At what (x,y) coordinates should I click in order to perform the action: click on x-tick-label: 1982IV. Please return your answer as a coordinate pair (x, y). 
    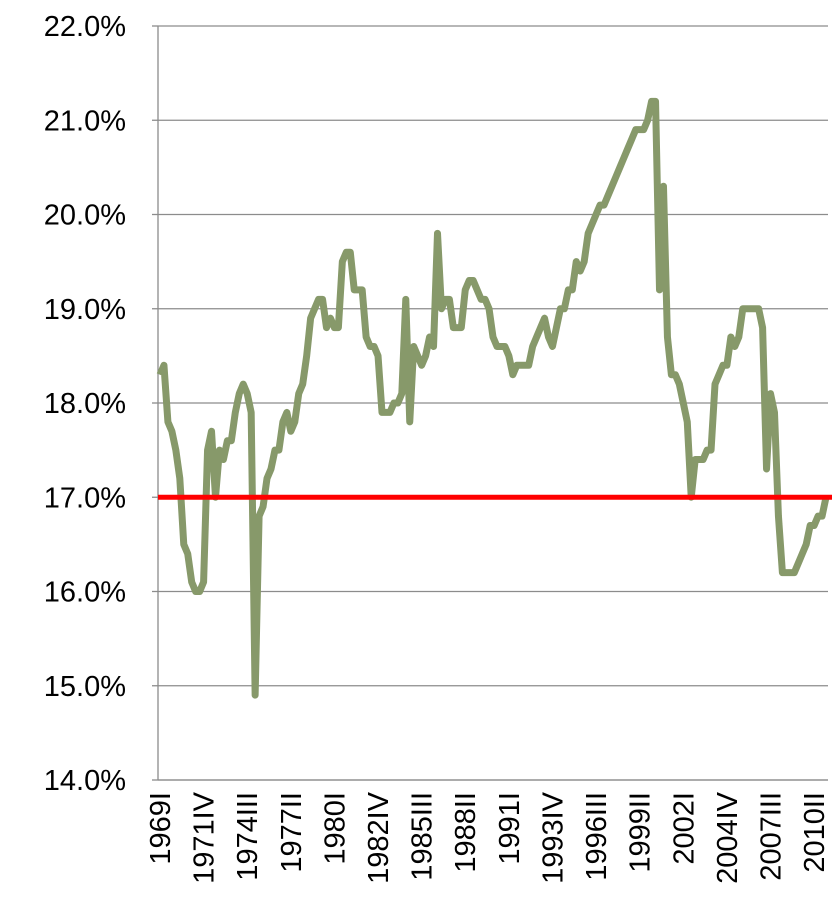
    Looking at the image, I should click on (379, 837).